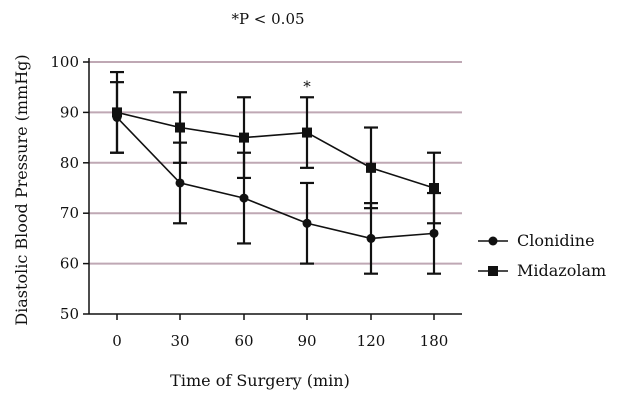 The width and height of the screenshot is (628, 393). What do you see at coordinates (561, 270) in the screenshot?
I see `legend-label: Midazolam` at bounding box center [561, 270].